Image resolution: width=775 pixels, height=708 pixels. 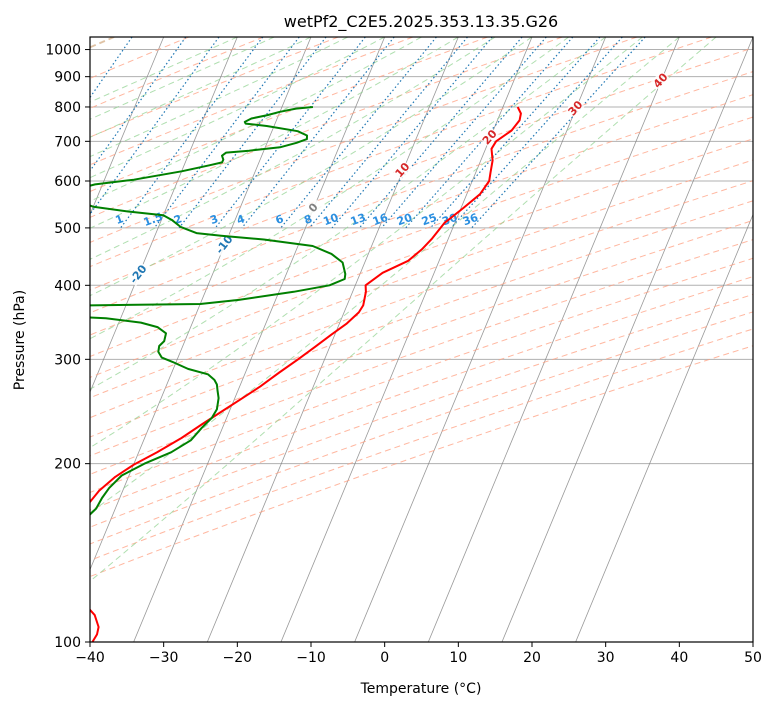 I want to click on dry-adiabat-label: 10, so click(x=403, y=170).